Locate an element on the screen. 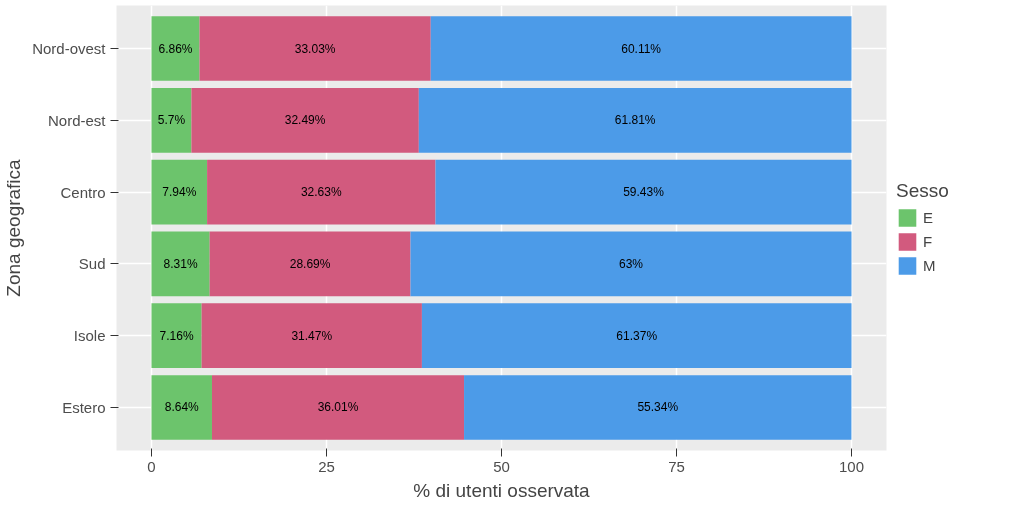  y-axis-title: Zona geografica is located at coordinates (14, 227).